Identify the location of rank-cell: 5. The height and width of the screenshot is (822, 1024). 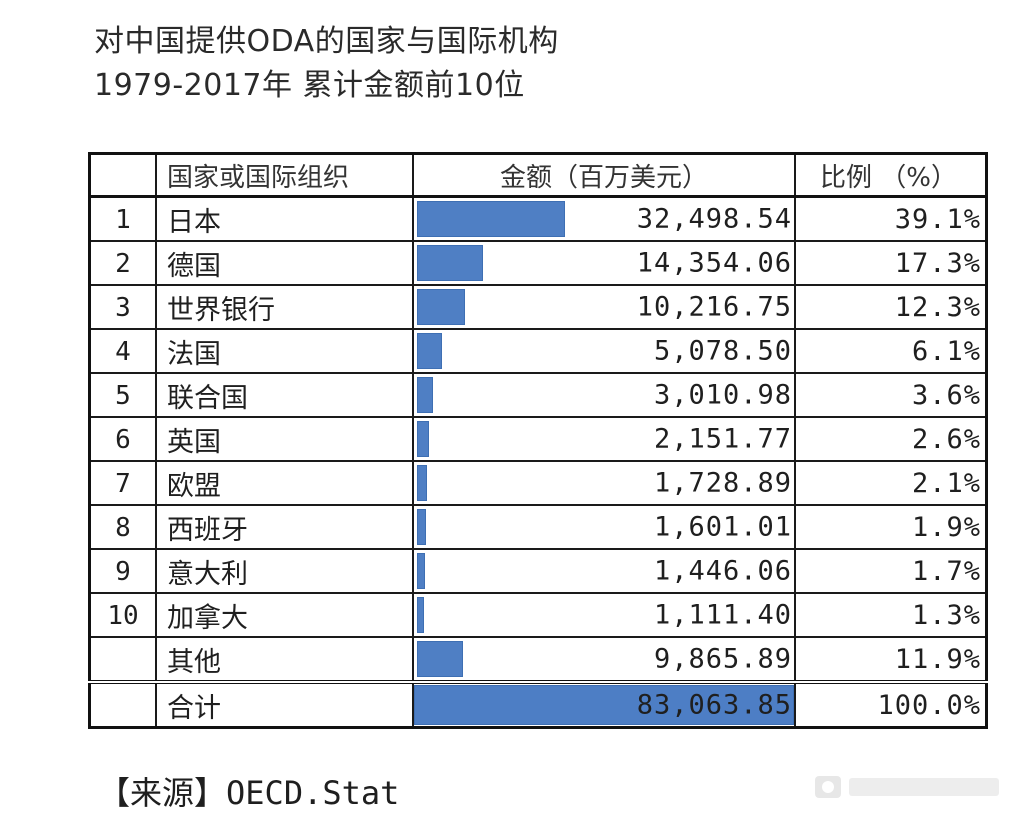
(122, 395).